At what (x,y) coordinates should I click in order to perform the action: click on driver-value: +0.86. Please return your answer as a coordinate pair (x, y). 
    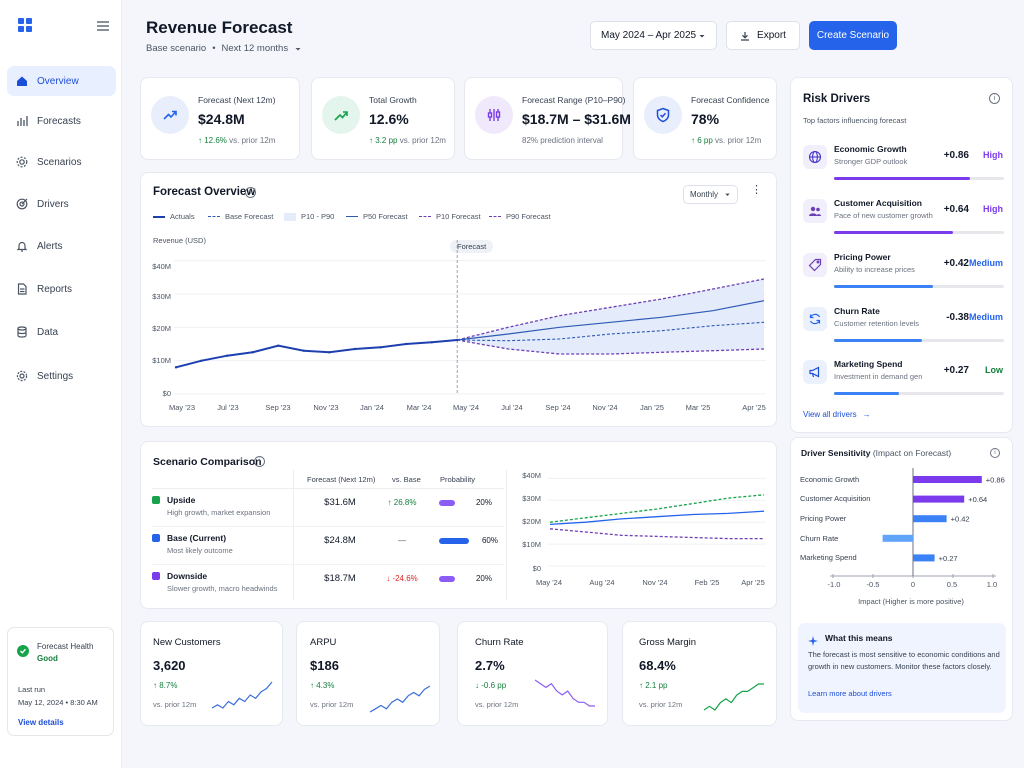
    Looking at the image, I should click on (956, 155).